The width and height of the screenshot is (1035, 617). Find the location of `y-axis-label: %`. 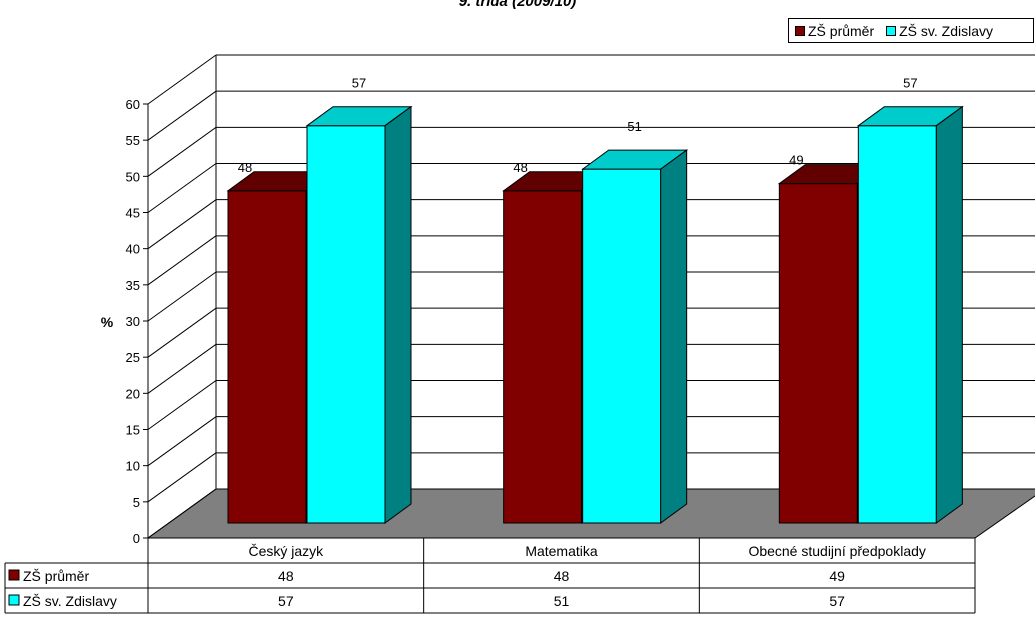

y-axis-label: % is located at coordinates (107, 322).